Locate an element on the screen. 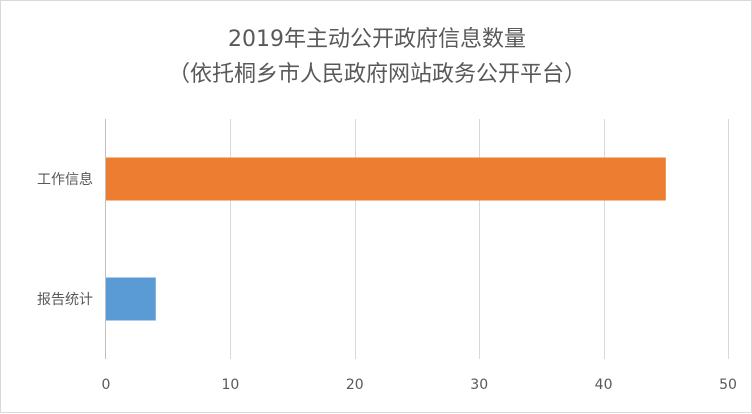 The width and height of the screenshot is (752, 414). x-tick-label: 10 is located at coordinates (230, 385).